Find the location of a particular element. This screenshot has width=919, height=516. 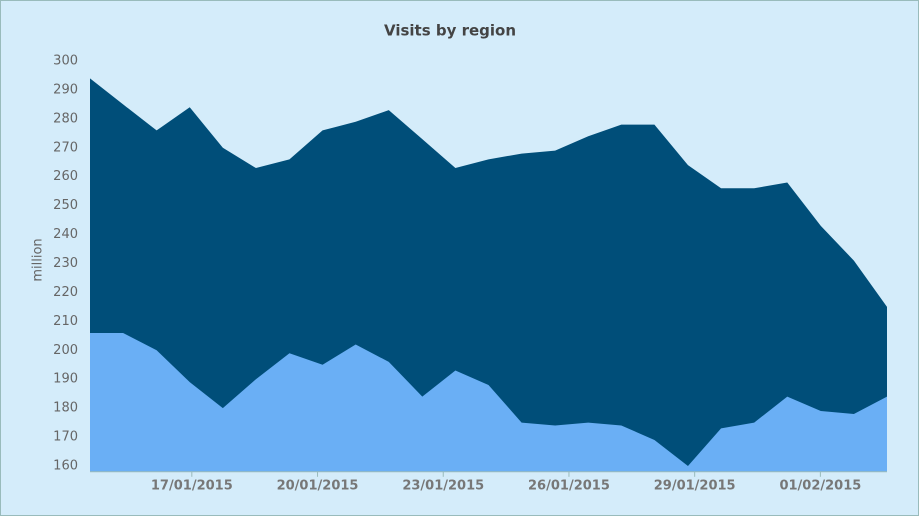

y-tick-label: 240 is located at coordinates (65, 234).